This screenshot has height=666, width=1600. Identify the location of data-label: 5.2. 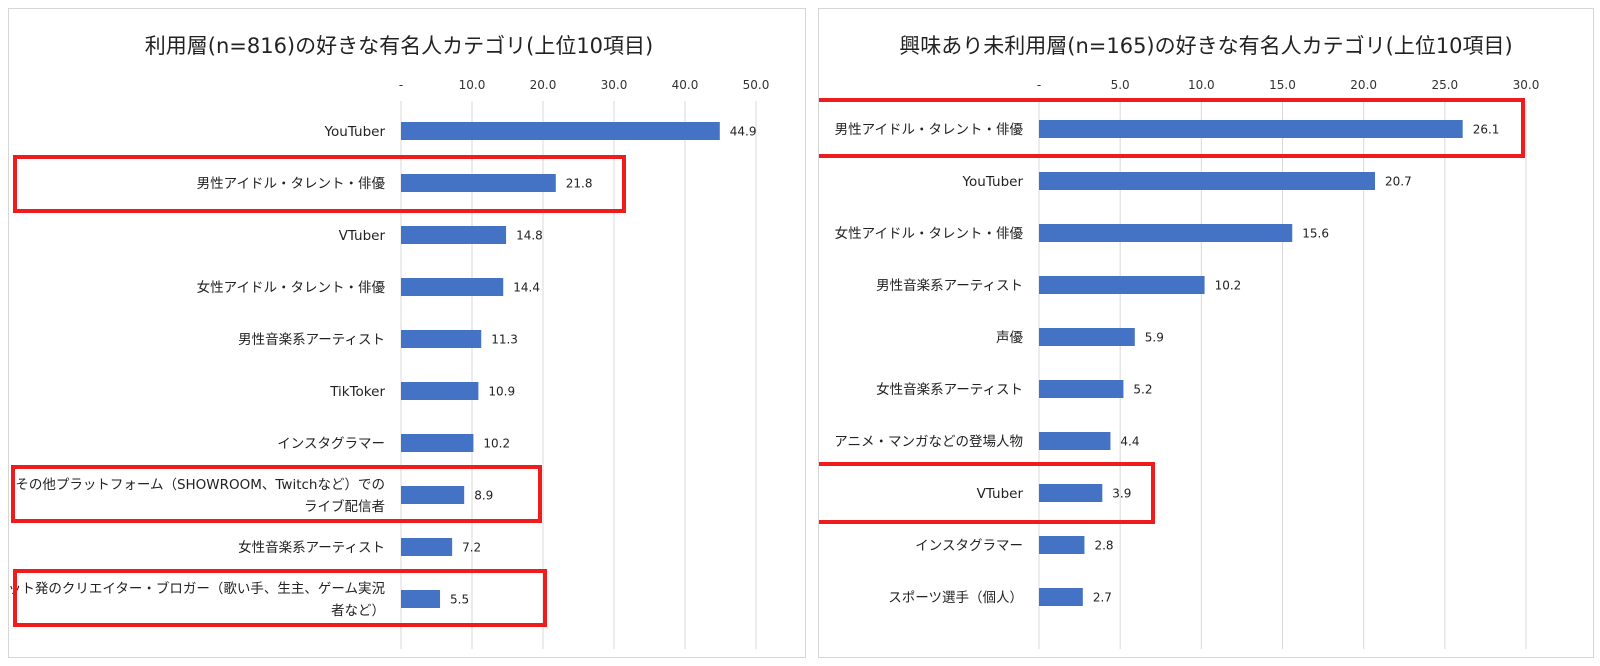
(1142, 390).